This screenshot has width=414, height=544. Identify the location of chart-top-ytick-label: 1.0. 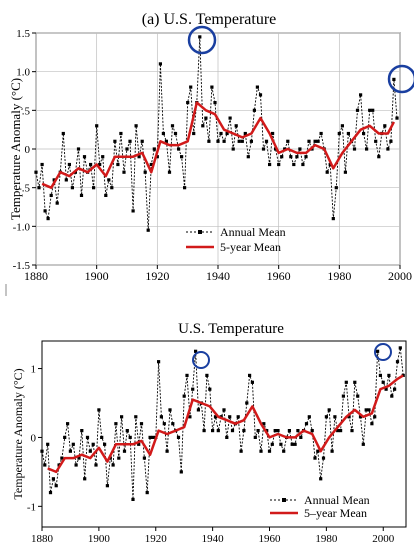
(23, 73).